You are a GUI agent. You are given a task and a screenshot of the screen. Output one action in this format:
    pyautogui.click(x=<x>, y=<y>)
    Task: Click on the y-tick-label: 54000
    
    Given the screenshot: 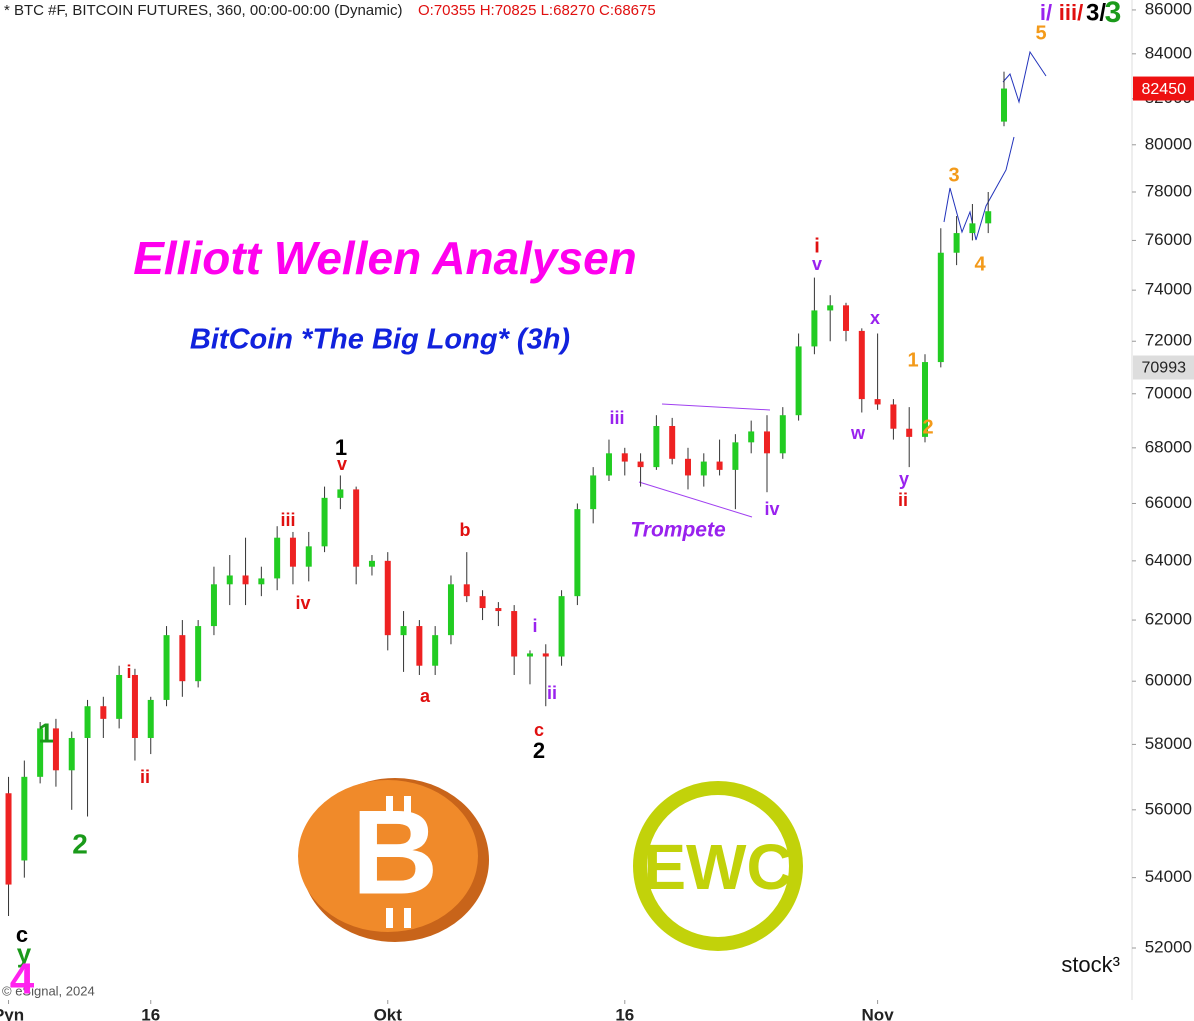 What is the action you would take?
    pyautogui.click(x=1168, y=876)
    